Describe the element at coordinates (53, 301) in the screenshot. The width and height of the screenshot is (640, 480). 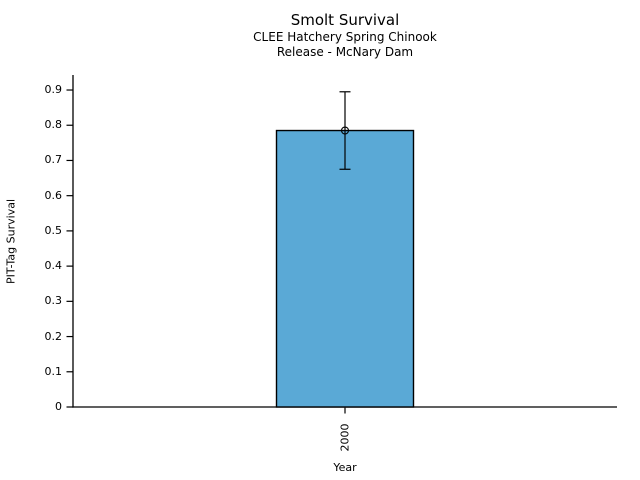
I see `y-tick-label: 0.3` at that location.